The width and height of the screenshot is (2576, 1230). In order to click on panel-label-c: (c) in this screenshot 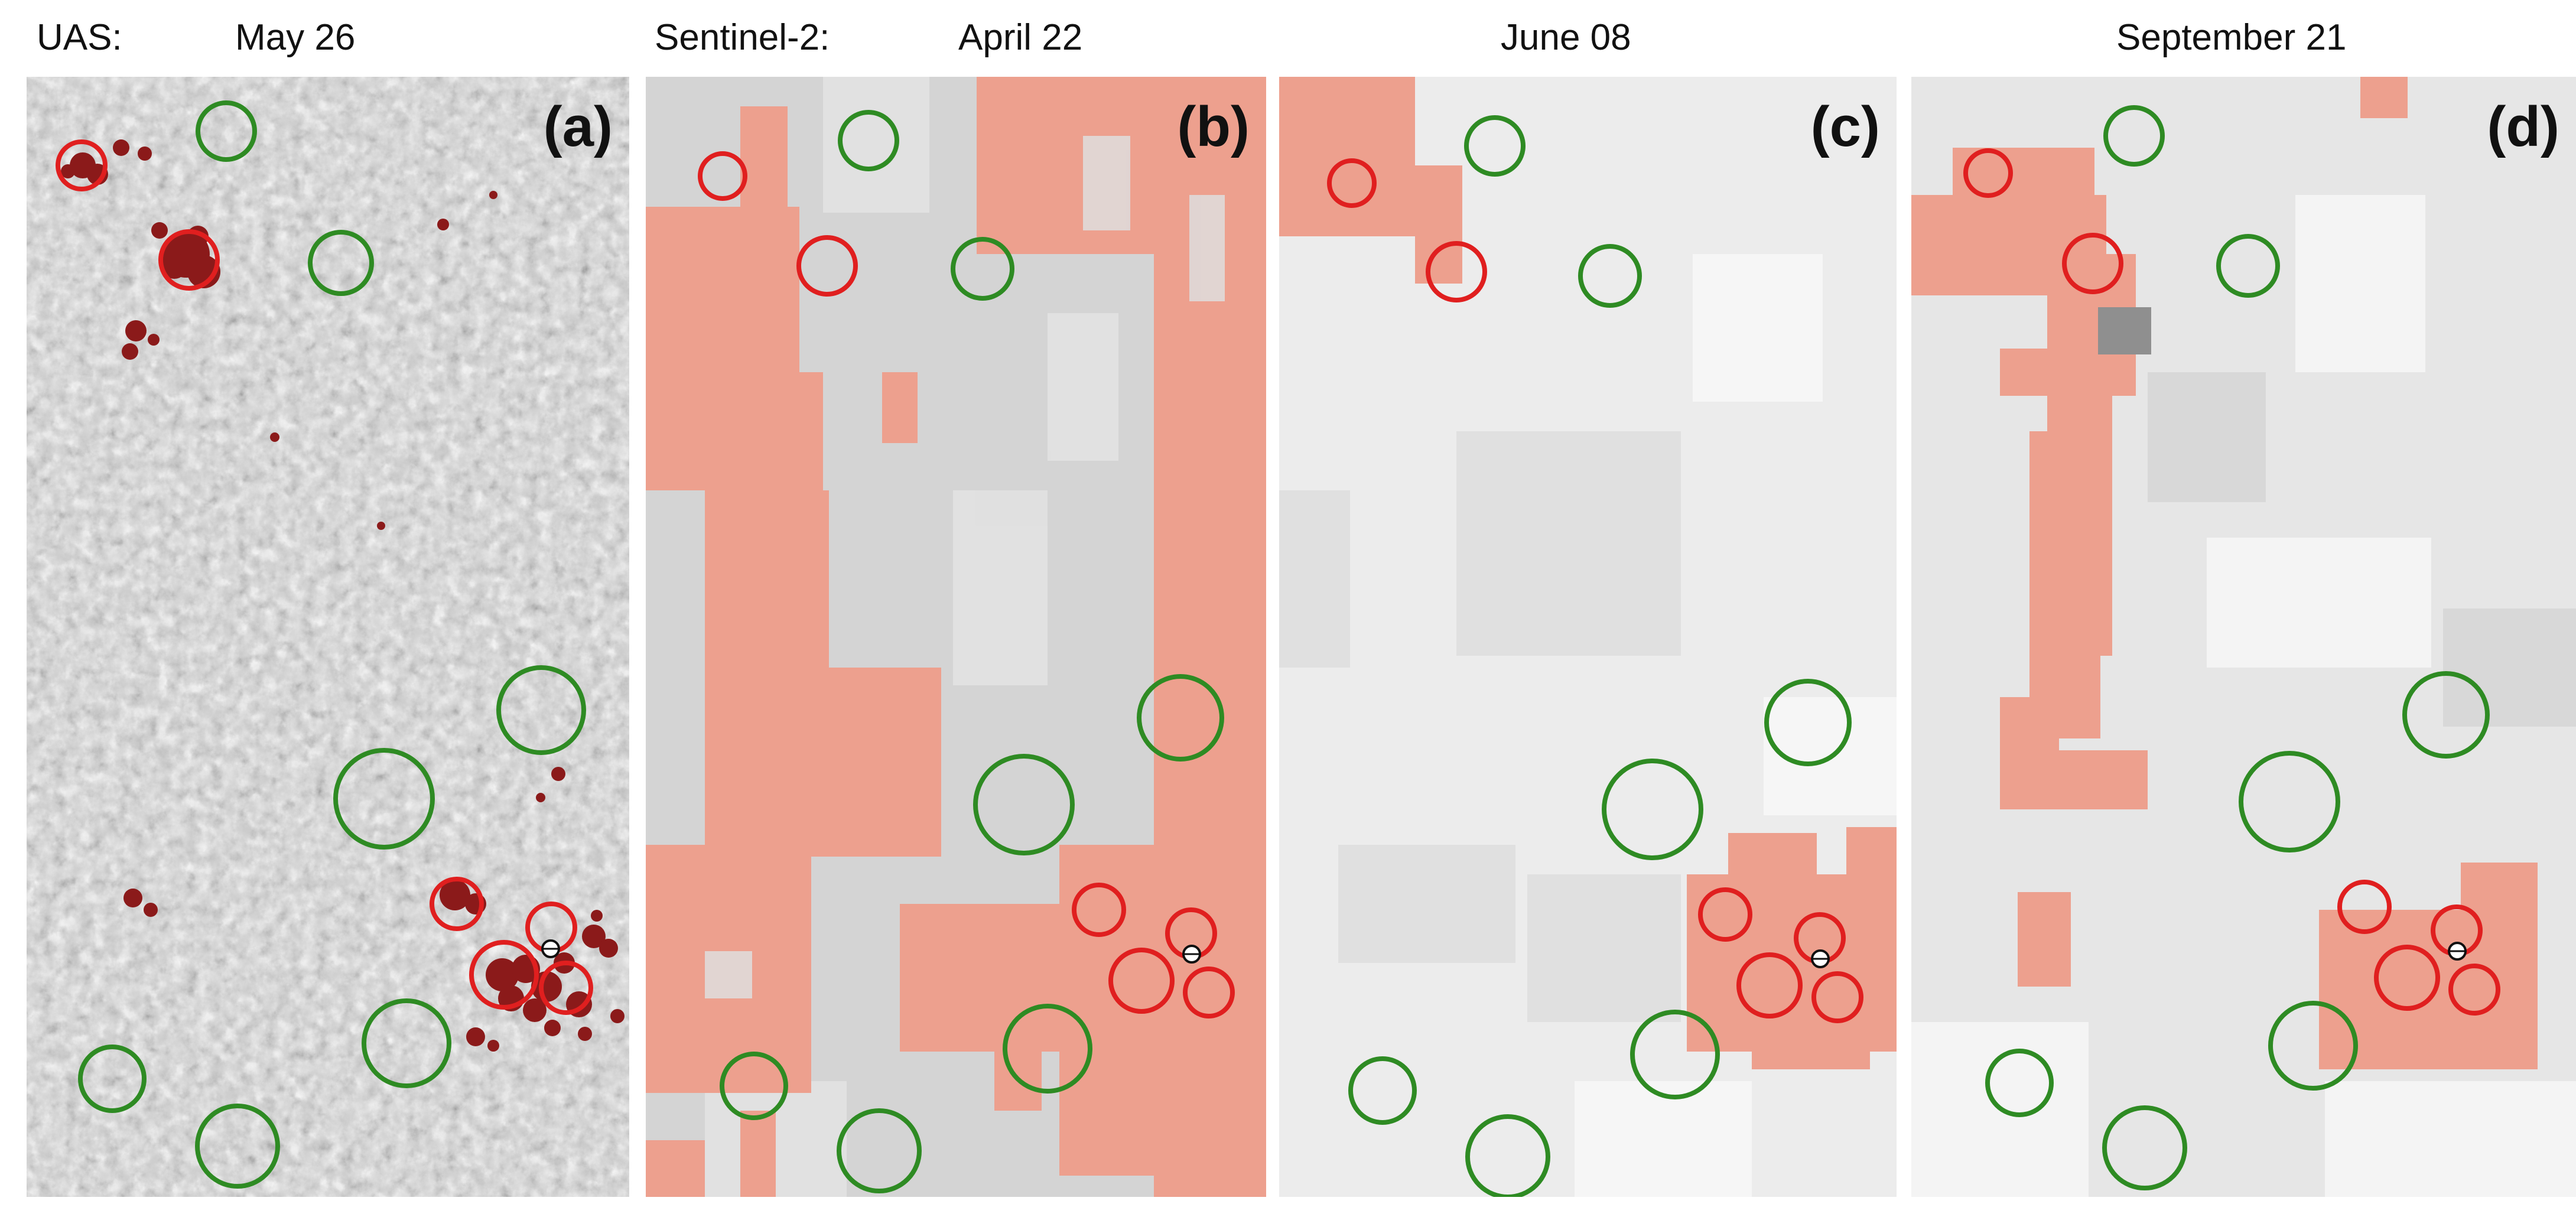, I will do `click(1845, 127)`.